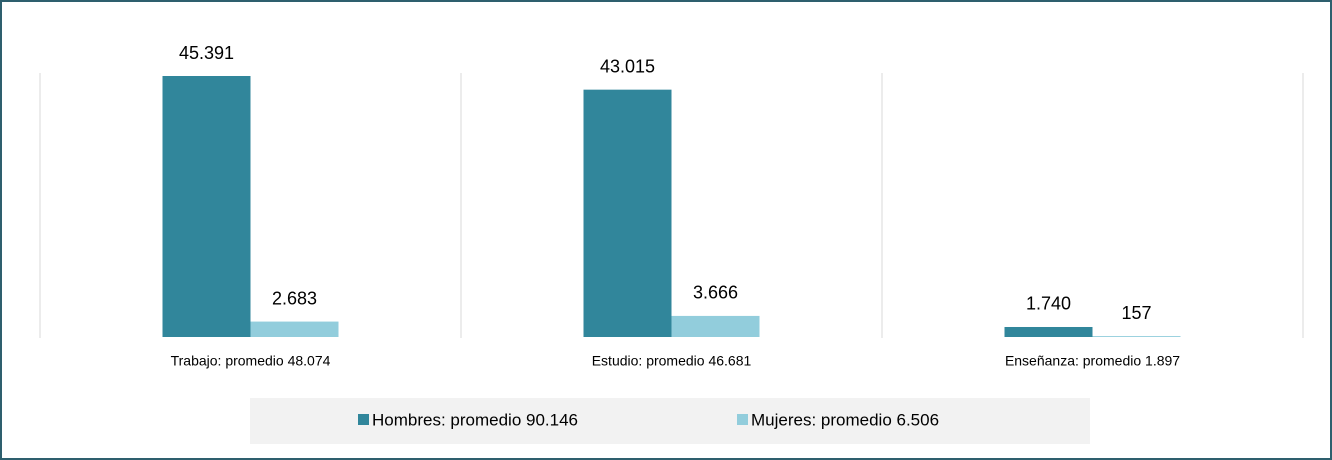  I want to click on x-tick-label: Enseñanza: promedio 1.897, so click(1092, 361).